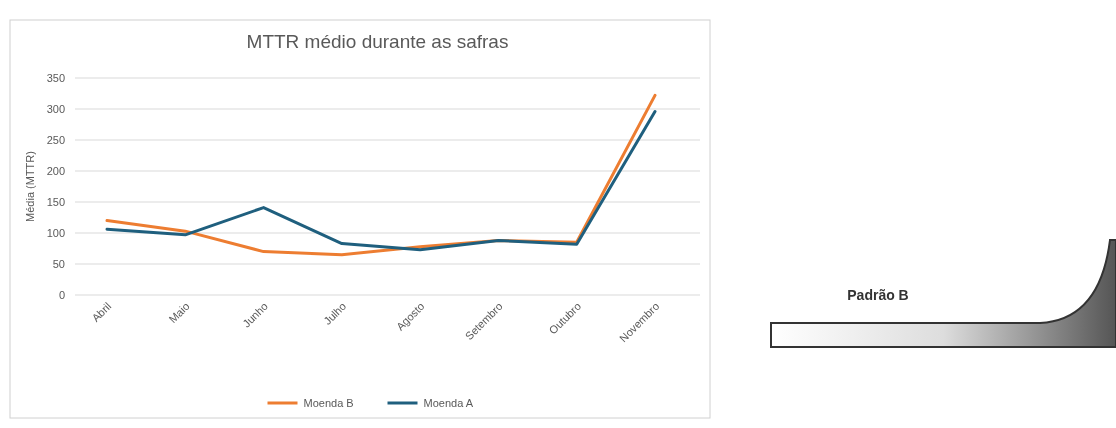 This screenshot has width=1116, height=428. What do you see at coordinates (55, 140) in the screenshot?
I see `y-tick-label: 250` at bounding box center [55, 140].